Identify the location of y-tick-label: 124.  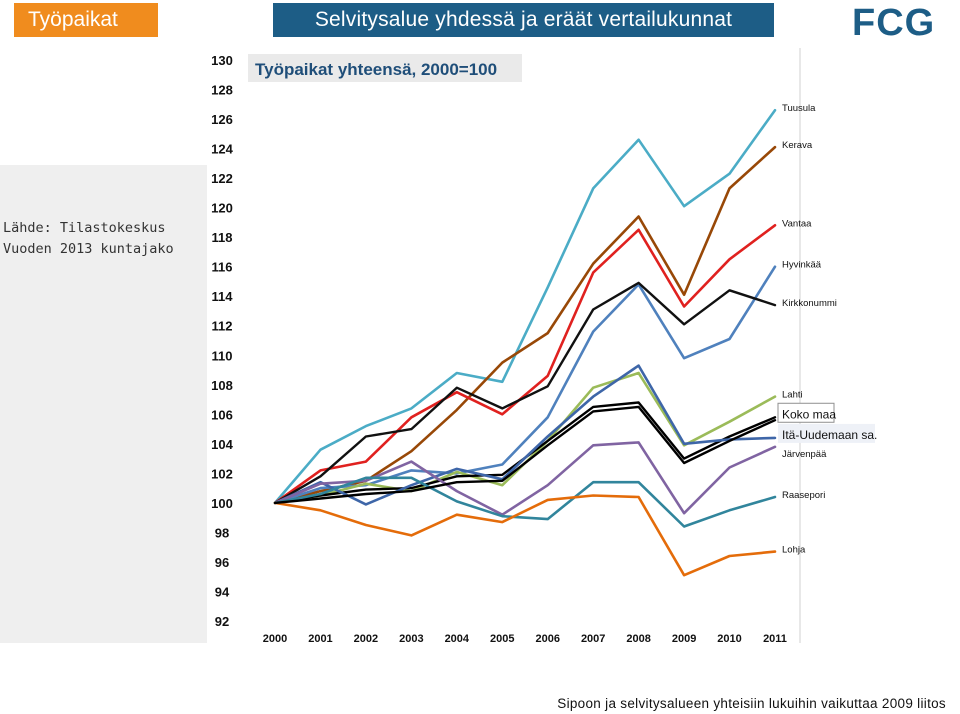
(222, 149).